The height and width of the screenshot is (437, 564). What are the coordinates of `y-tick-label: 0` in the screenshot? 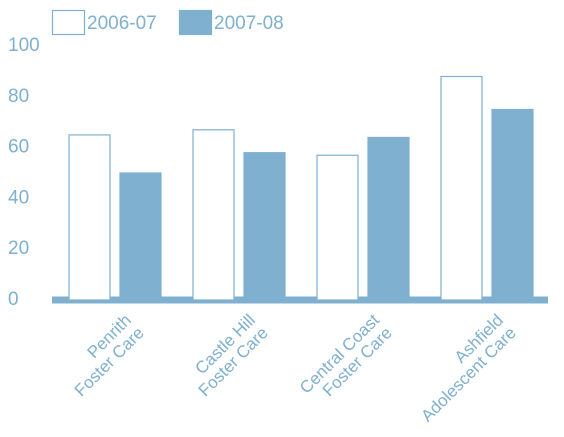 It's located at (13, 299).